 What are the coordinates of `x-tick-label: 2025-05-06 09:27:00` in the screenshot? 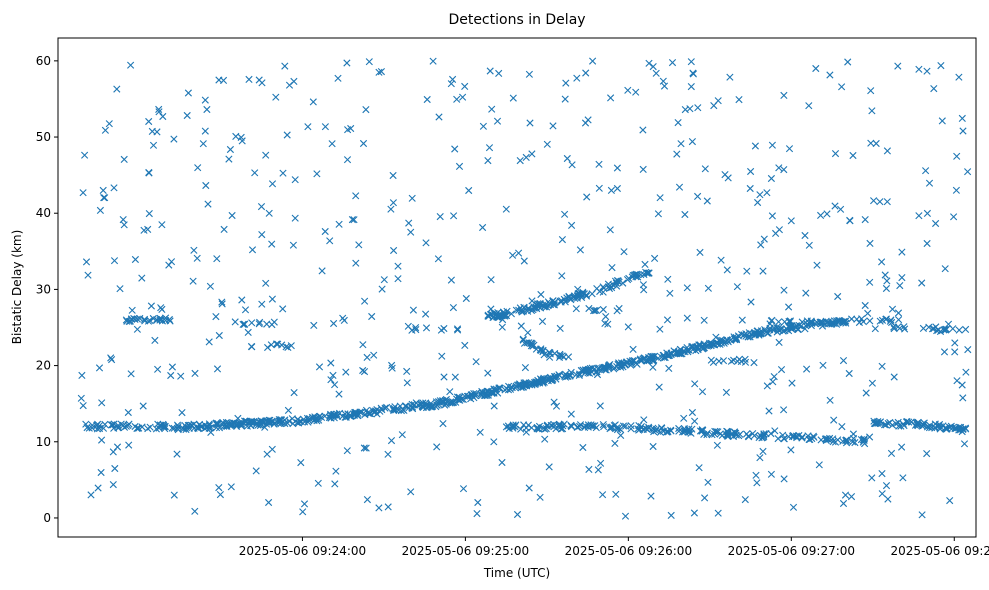 It's located at (791, 551).